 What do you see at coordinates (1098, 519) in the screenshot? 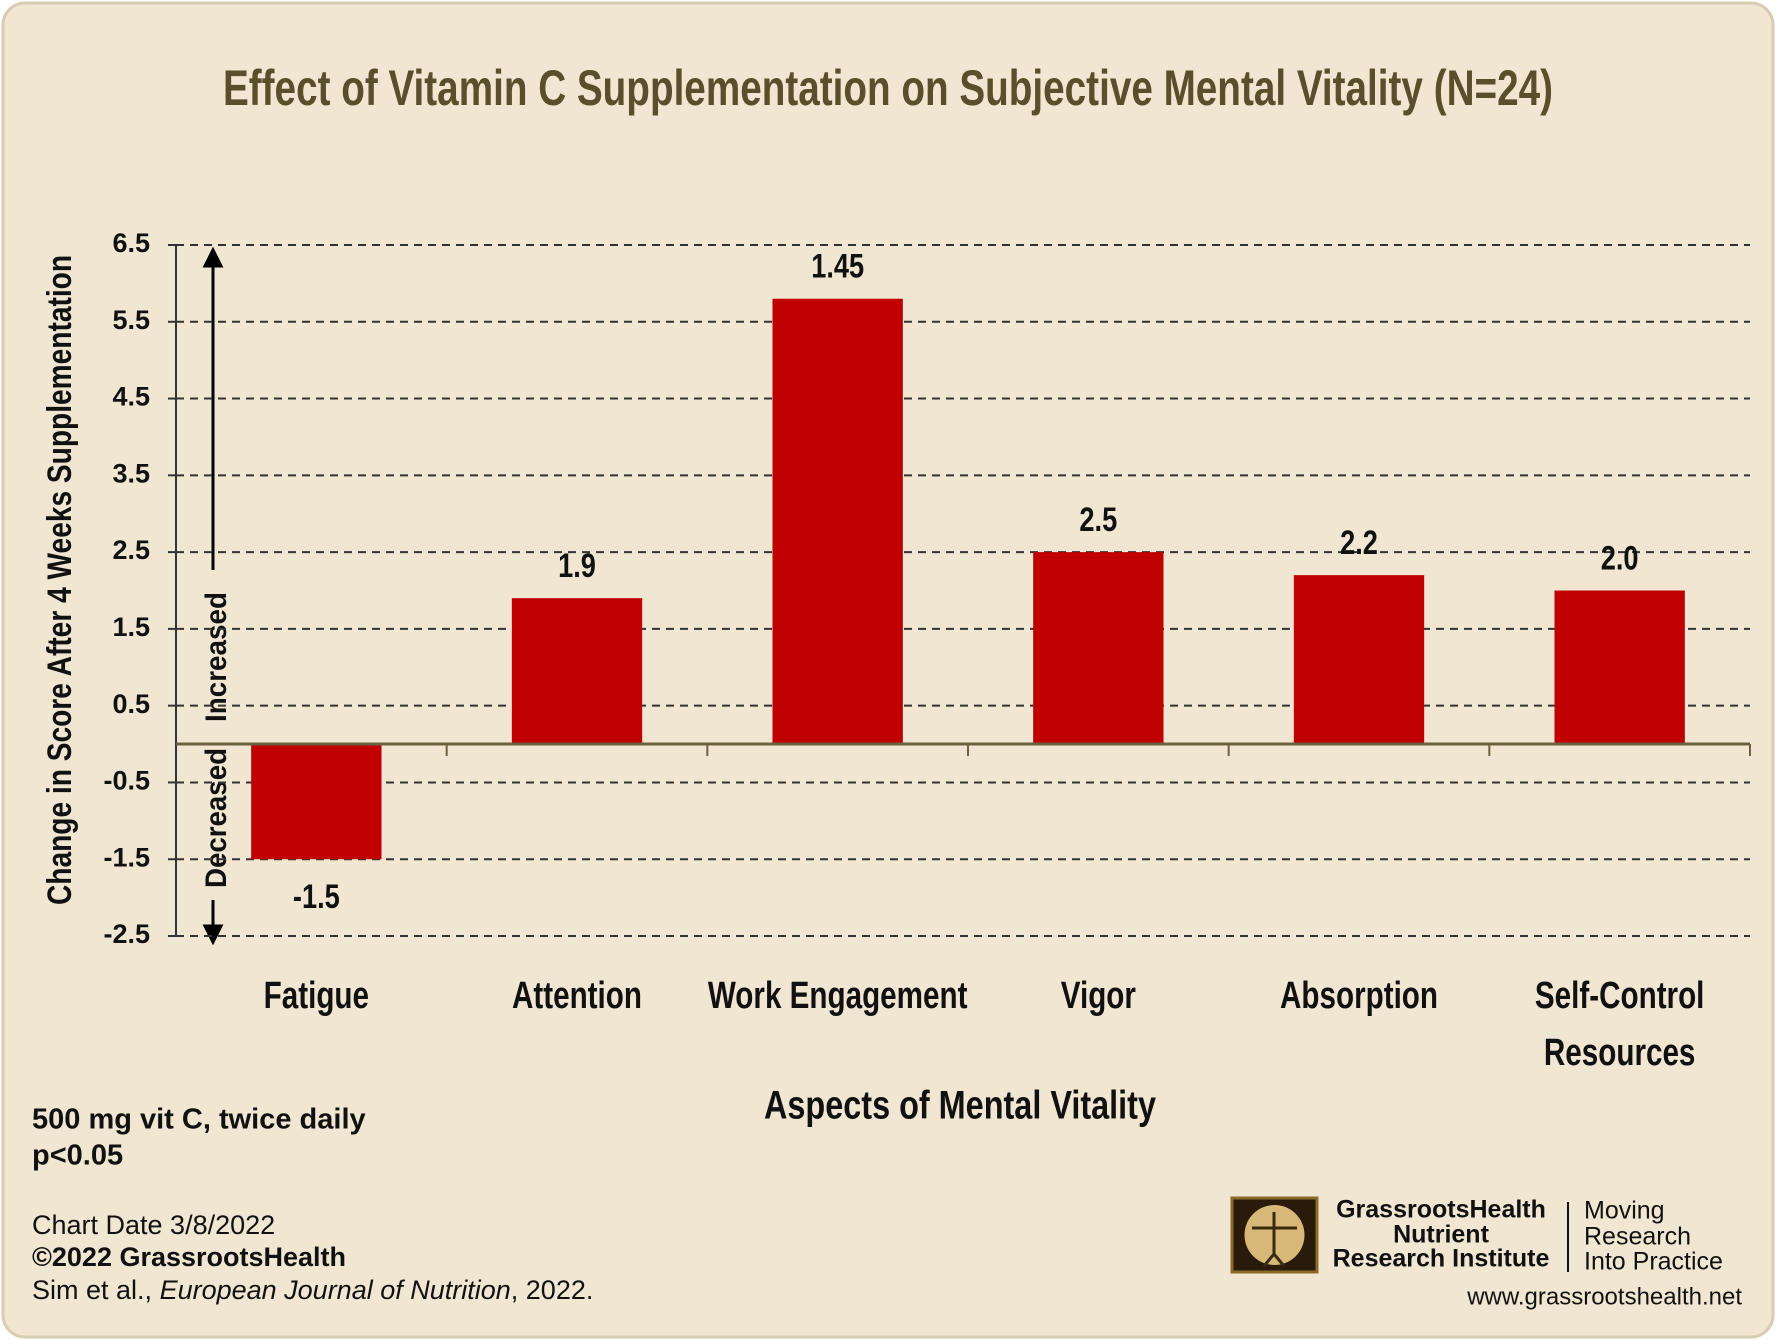
I see `data-label: 2.5` at bounding box center [1098, 519].